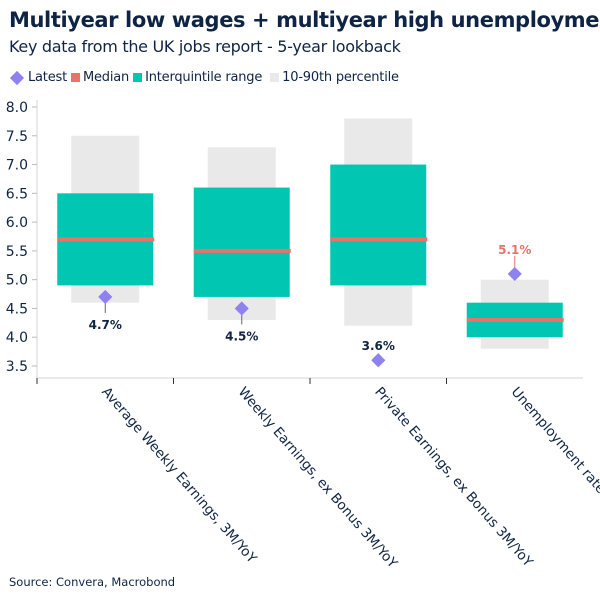 This screenshot has width=600, height=600. I want to click on legend-label: Latest, so click(47, 77).